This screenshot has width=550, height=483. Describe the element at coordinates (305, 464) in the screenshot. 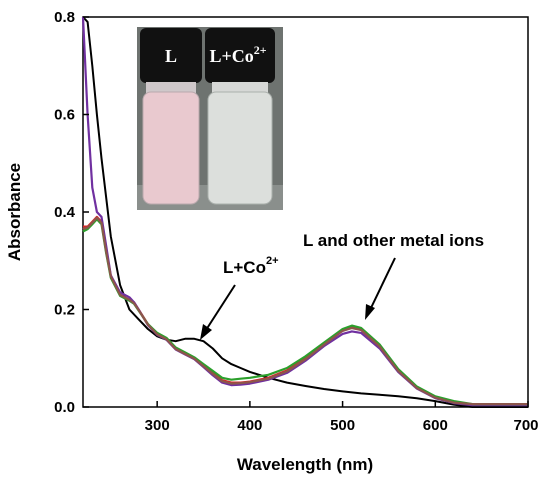

I see `x-axis-title: Wavelength (nm)` at that location.